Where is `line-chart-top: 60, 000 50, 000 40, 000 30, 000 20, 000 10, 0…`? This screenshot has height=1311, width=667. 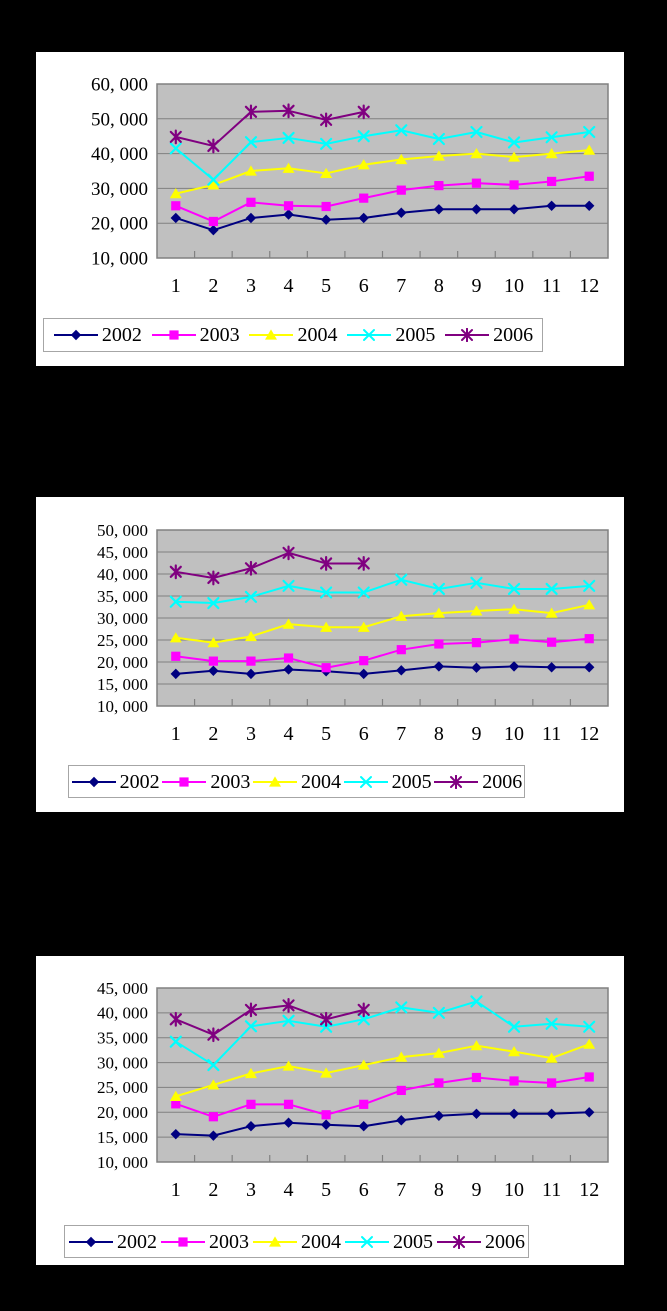 line-chart-top: 60, 000 50, 000 40, 000 30, 000 20, 000 10, 0… is located at coordinates (350, 185).